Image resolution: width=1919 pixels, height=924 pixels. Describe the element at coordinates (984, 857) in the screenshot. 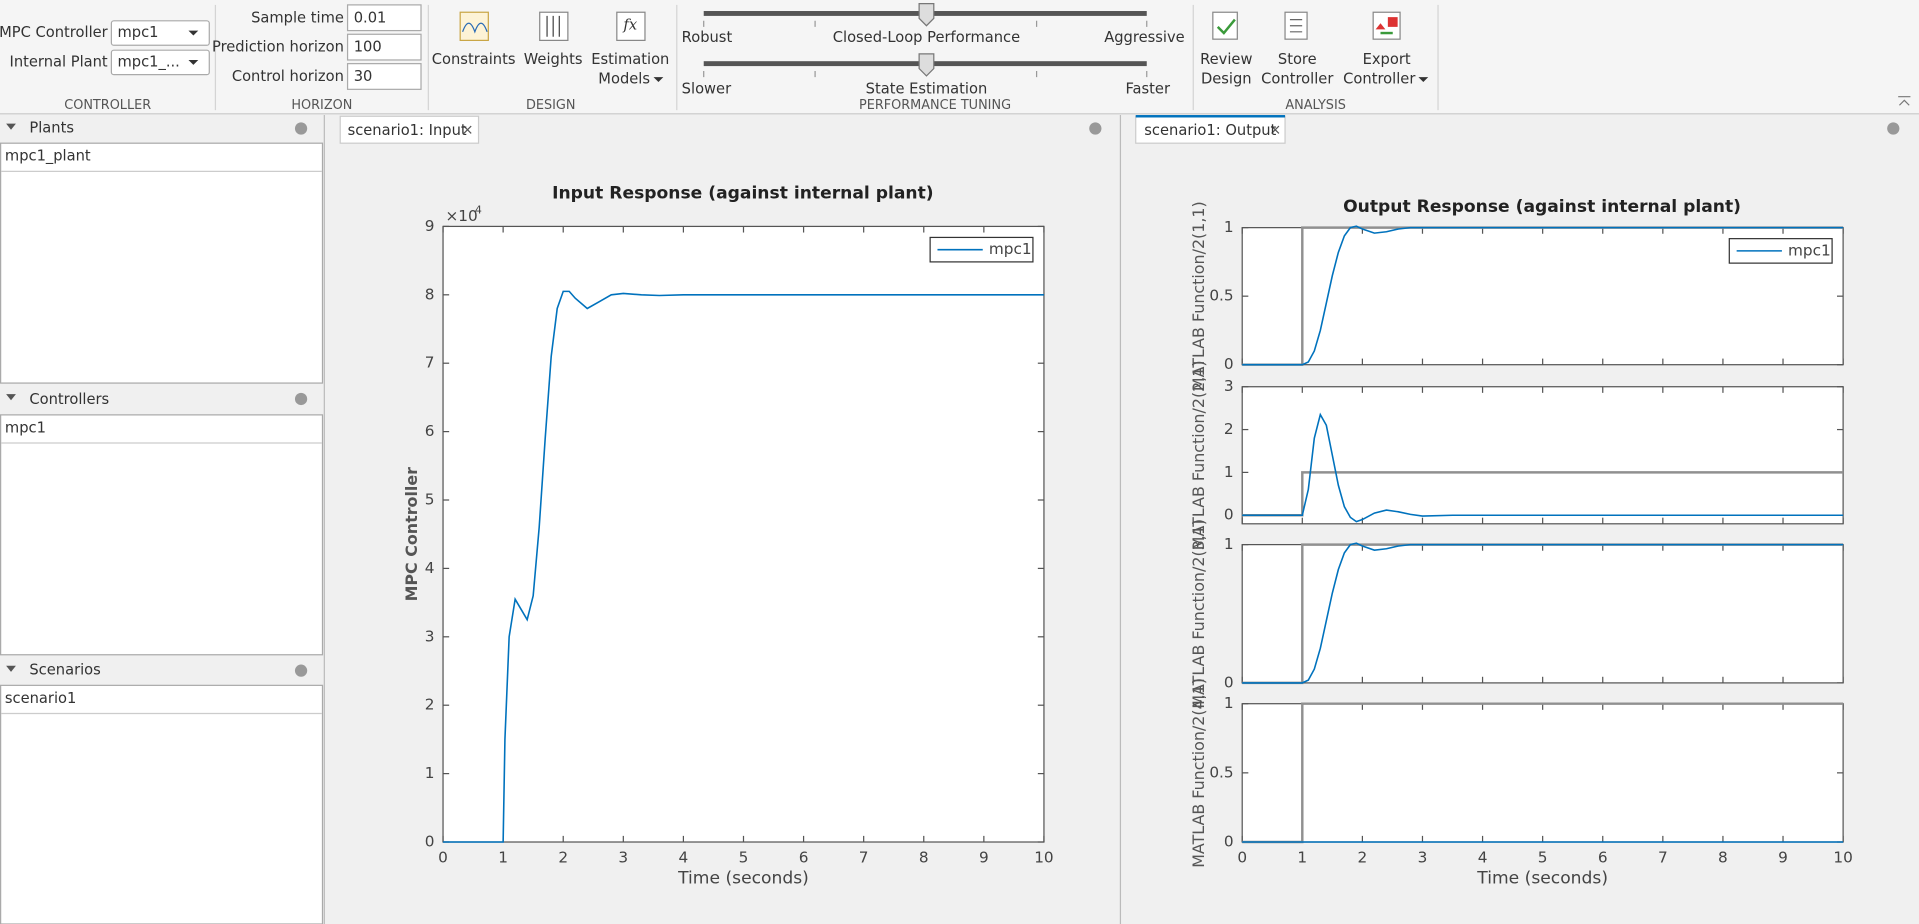

I see `x-tick-label: 9` at that location.